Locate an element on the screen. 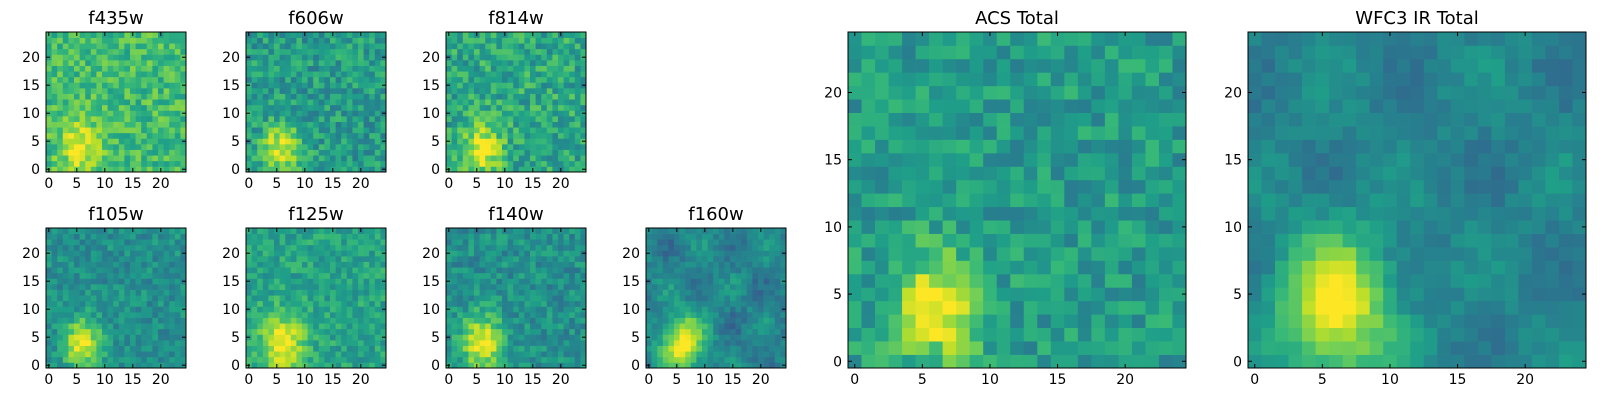  x-tick-label: 0 is located at coordinates (248, 184).